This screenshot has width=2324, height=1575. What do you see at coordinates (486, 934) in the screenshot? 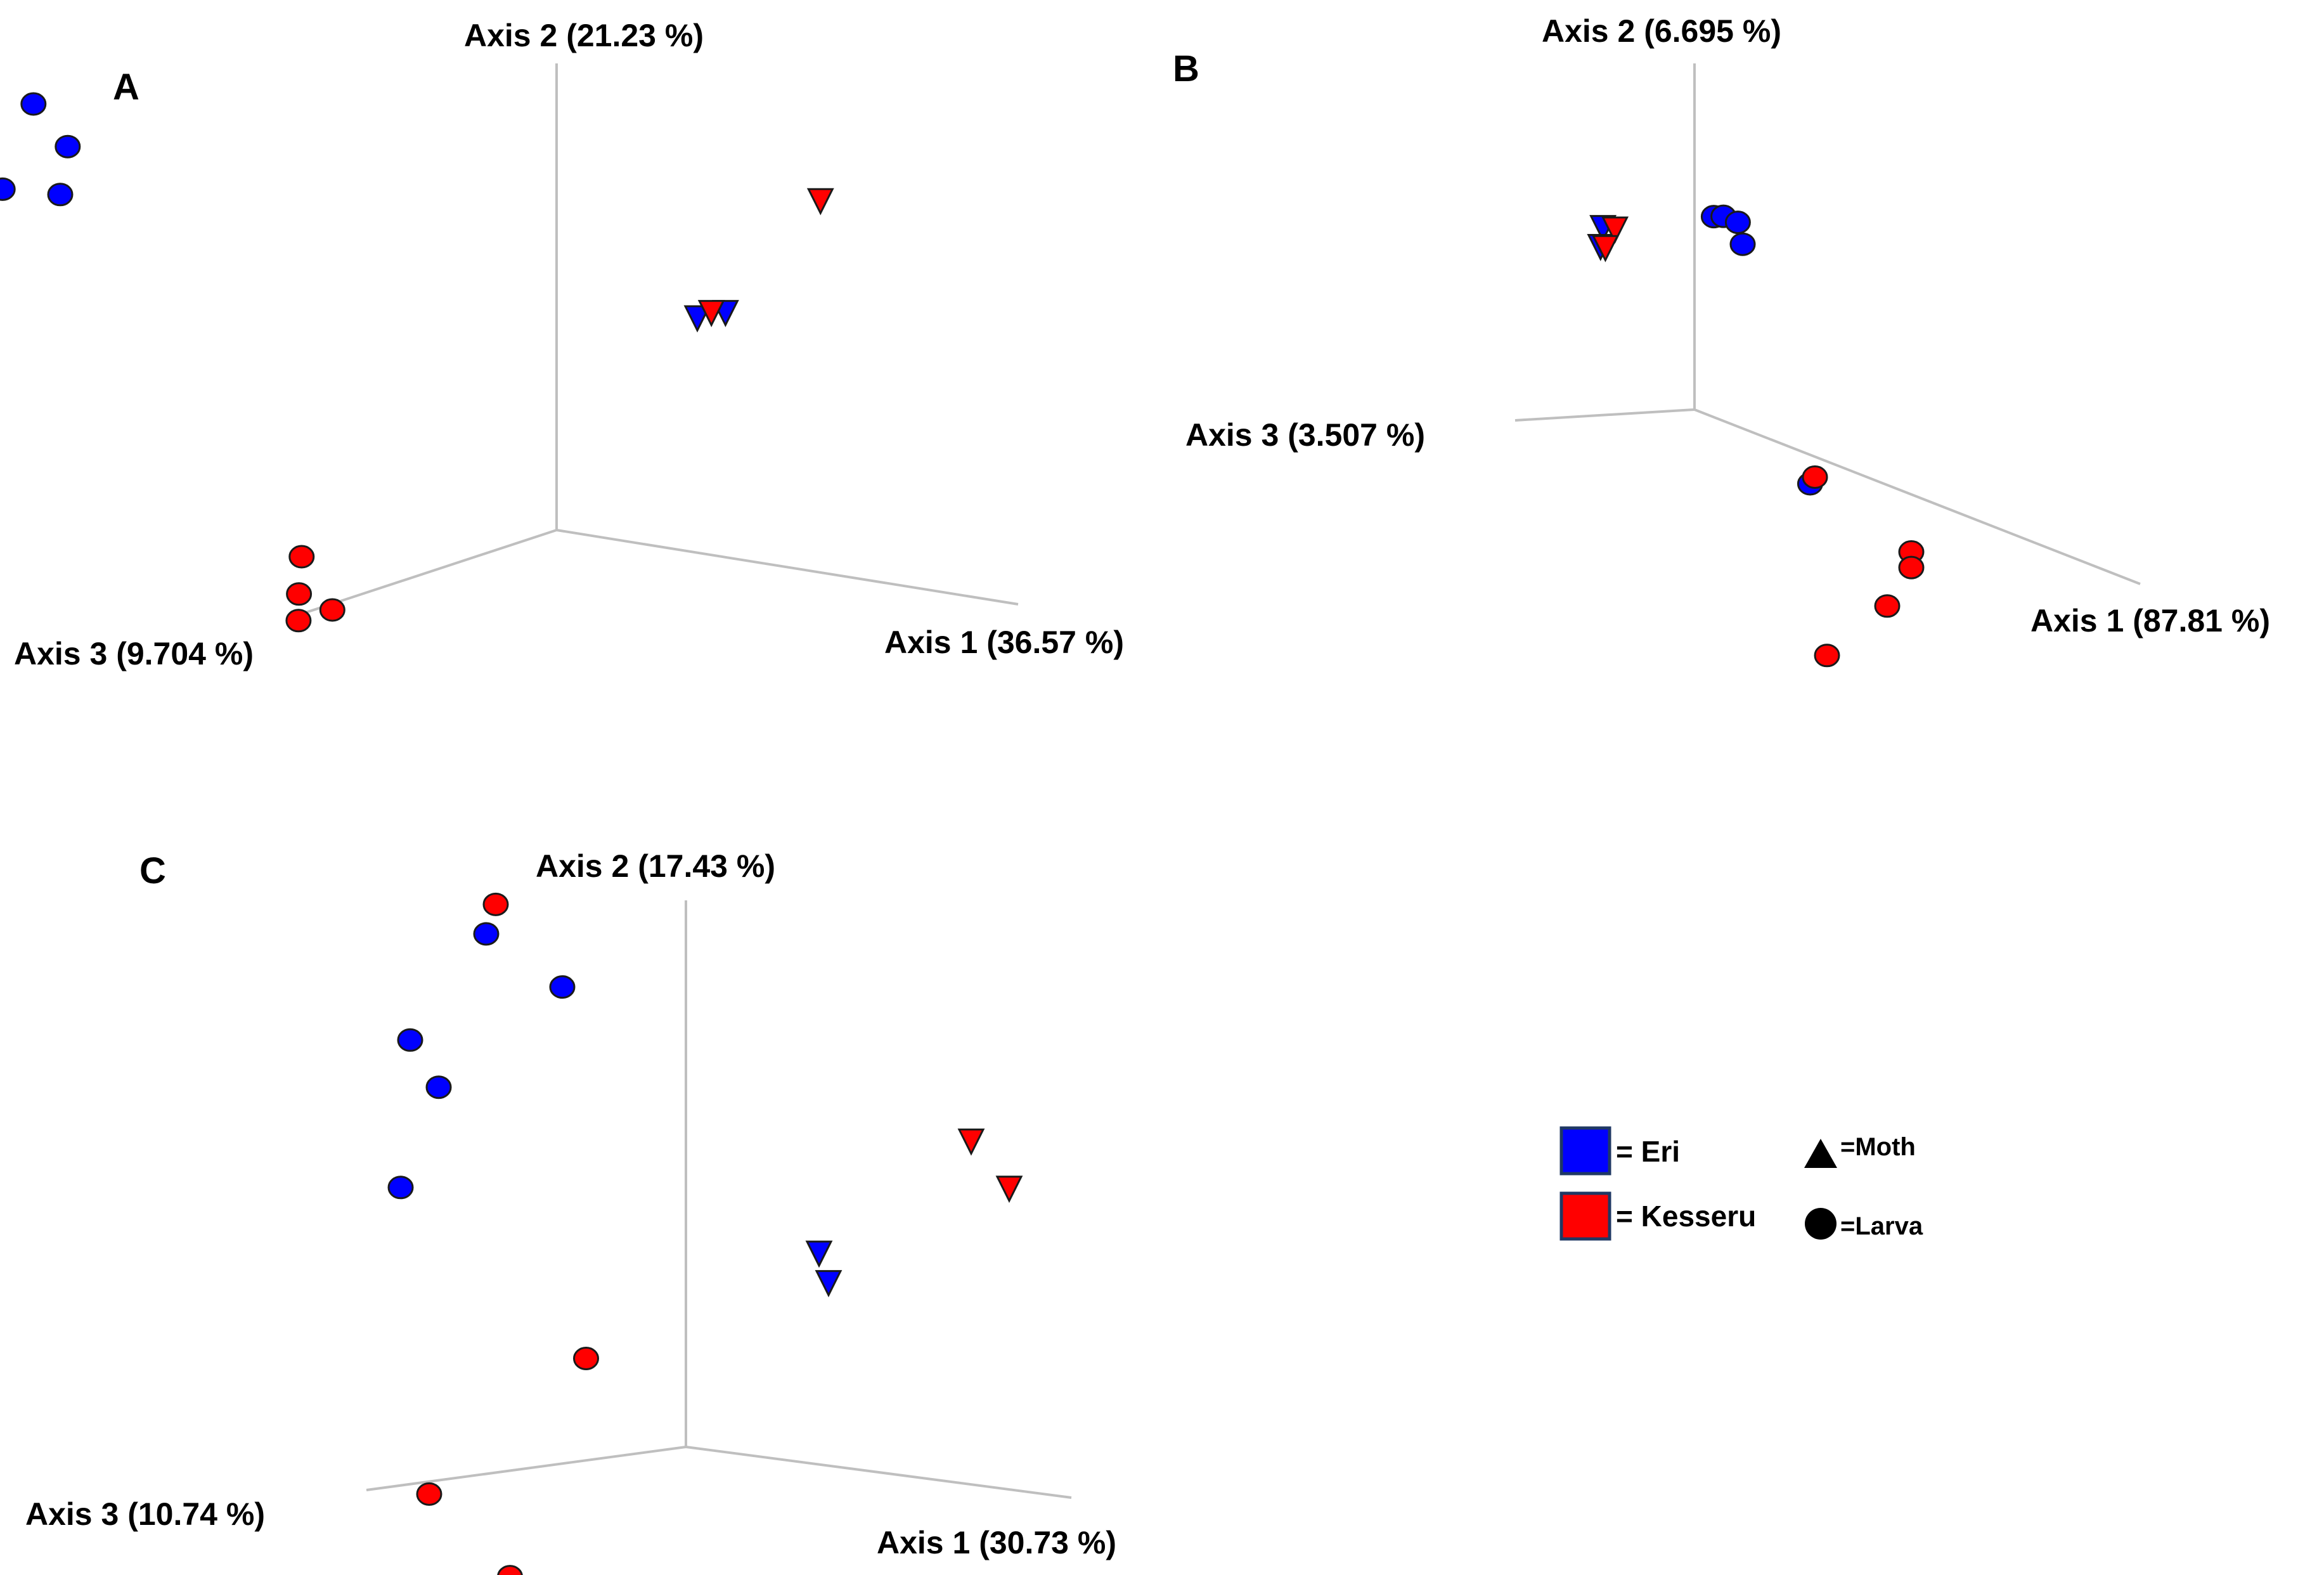
I see `panel-c-point-1-eri-larva` at bounding box center [486, 934].